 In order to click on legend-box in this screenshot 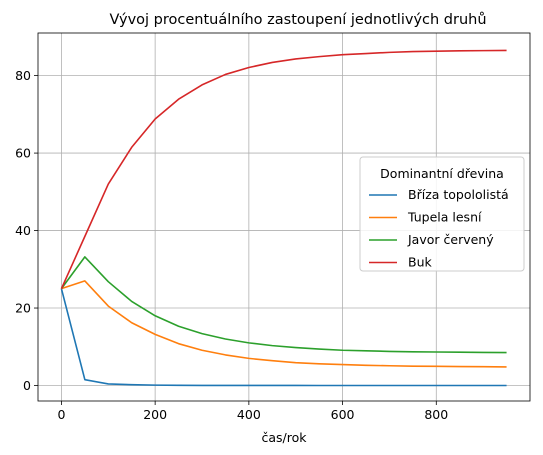, I will do `click(442, 214)`.